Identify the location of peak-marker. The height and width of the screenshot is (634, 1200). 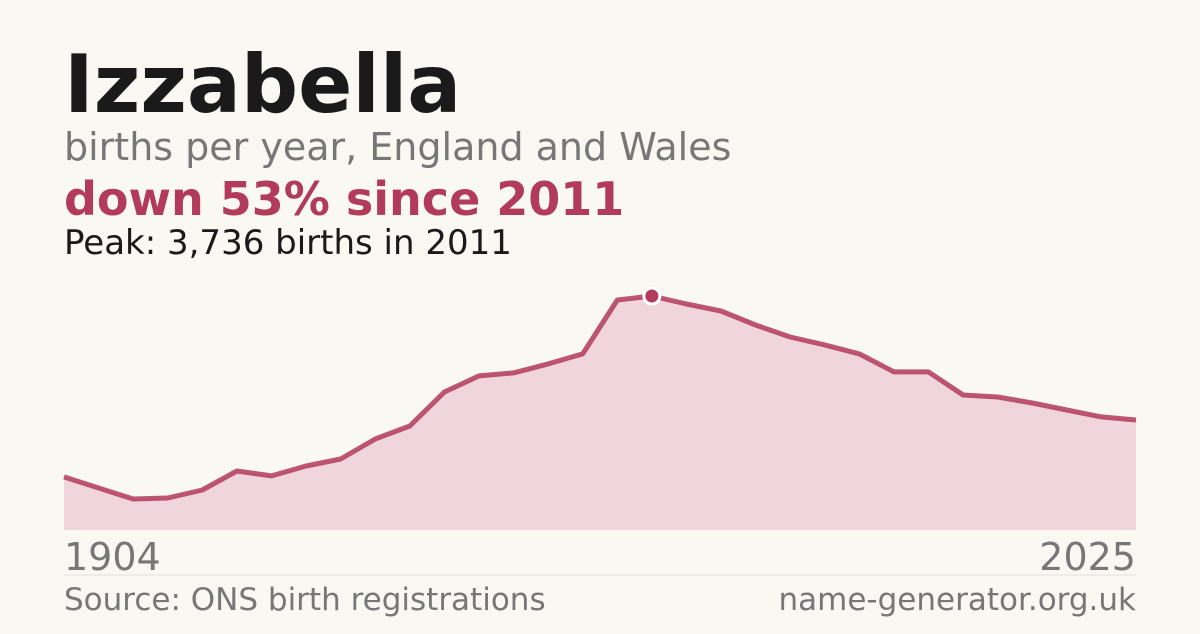
(652, 296).